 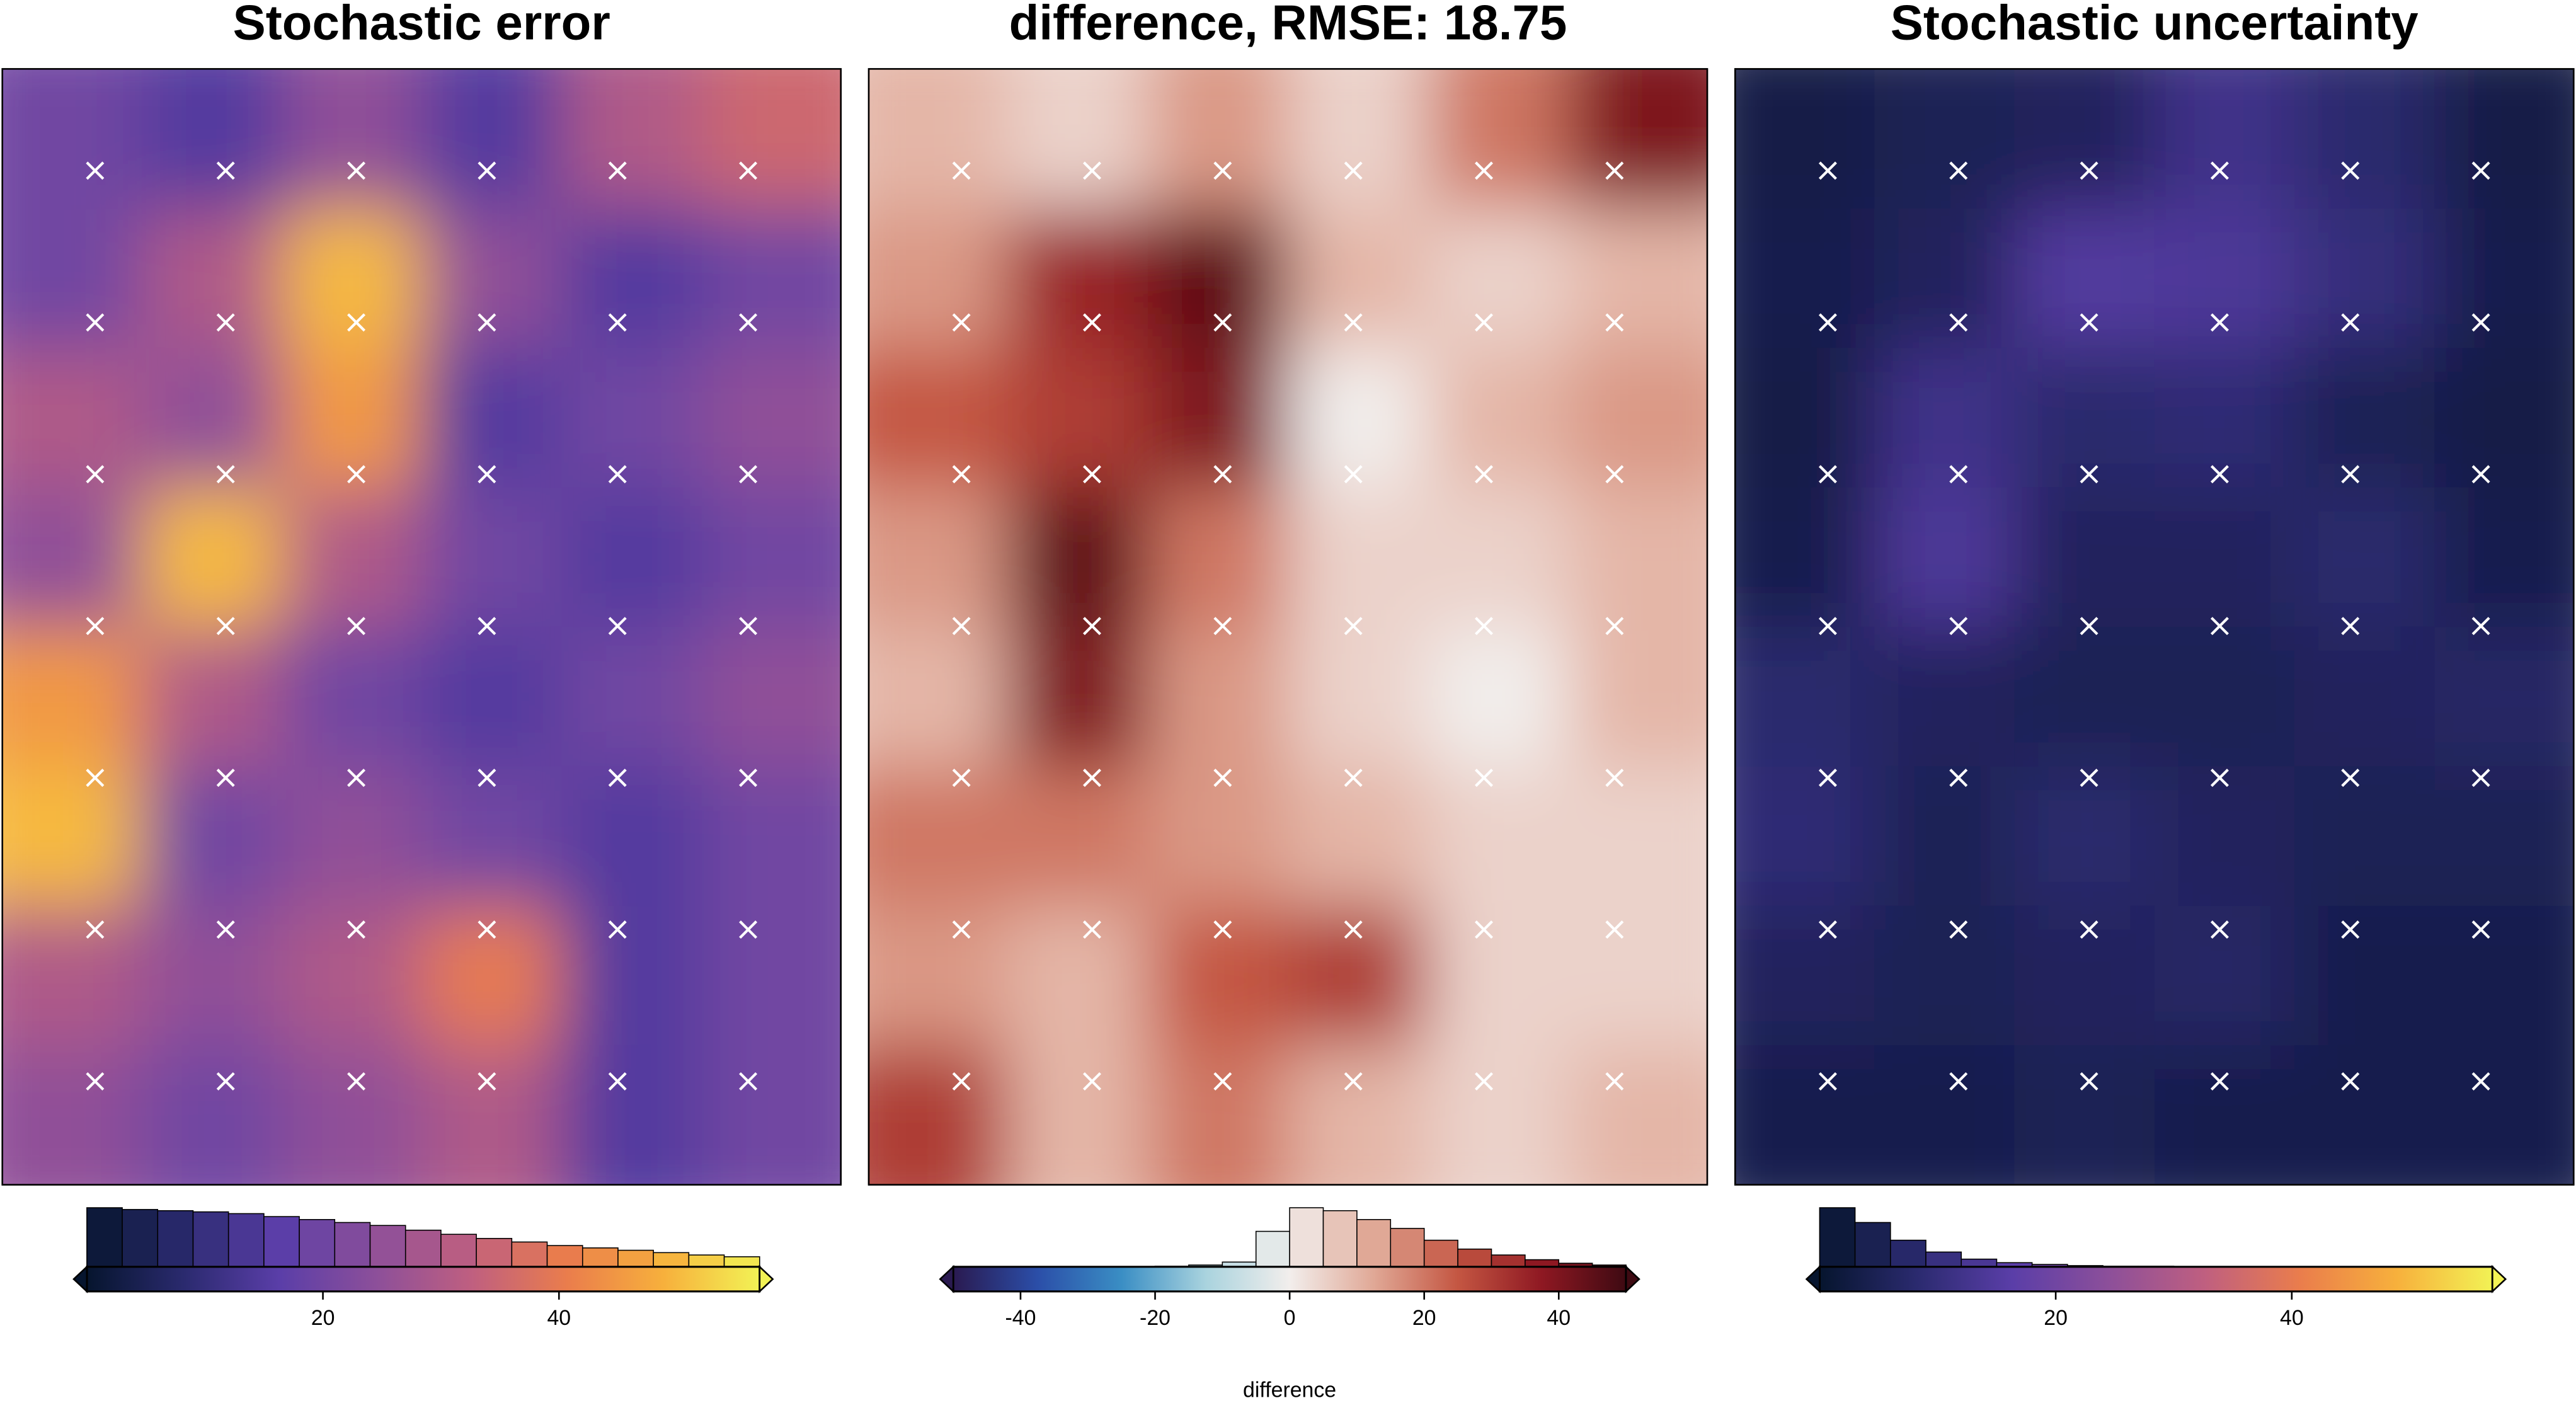 I want to click on colorbar-tick-label: 20, so click(x=1424, y=1318).